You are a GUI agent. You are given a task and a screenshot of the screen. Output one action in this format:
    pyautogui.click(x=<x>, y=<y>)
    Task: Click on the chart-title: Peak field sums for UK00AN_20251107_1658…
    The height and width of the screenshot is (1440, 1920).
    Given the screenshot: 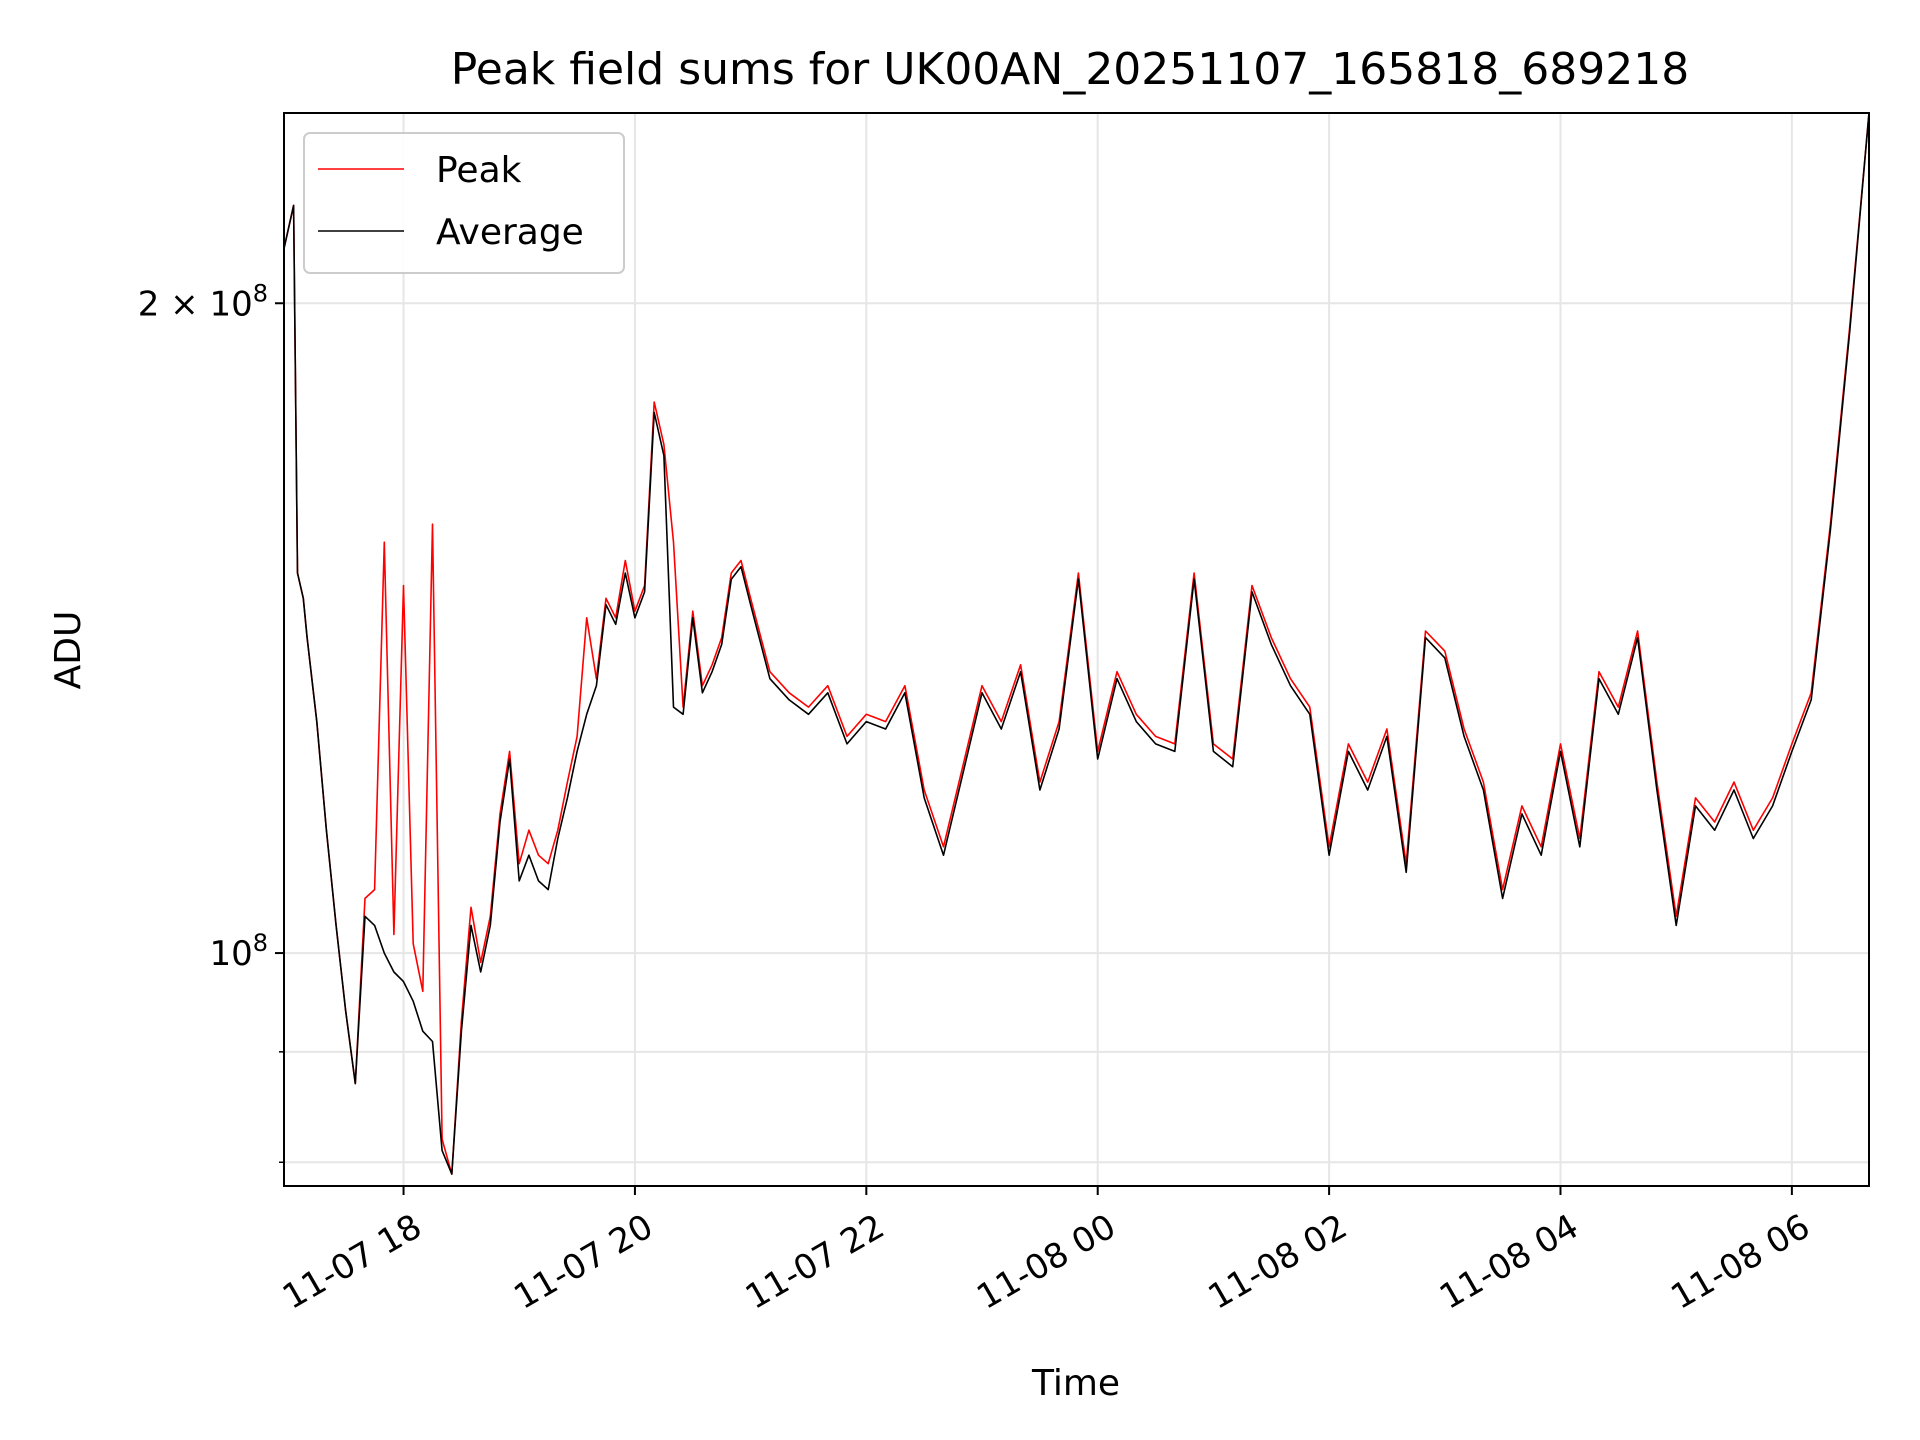 What is the action you would take?
    pyautogui.click(x=1070, y=69)
    